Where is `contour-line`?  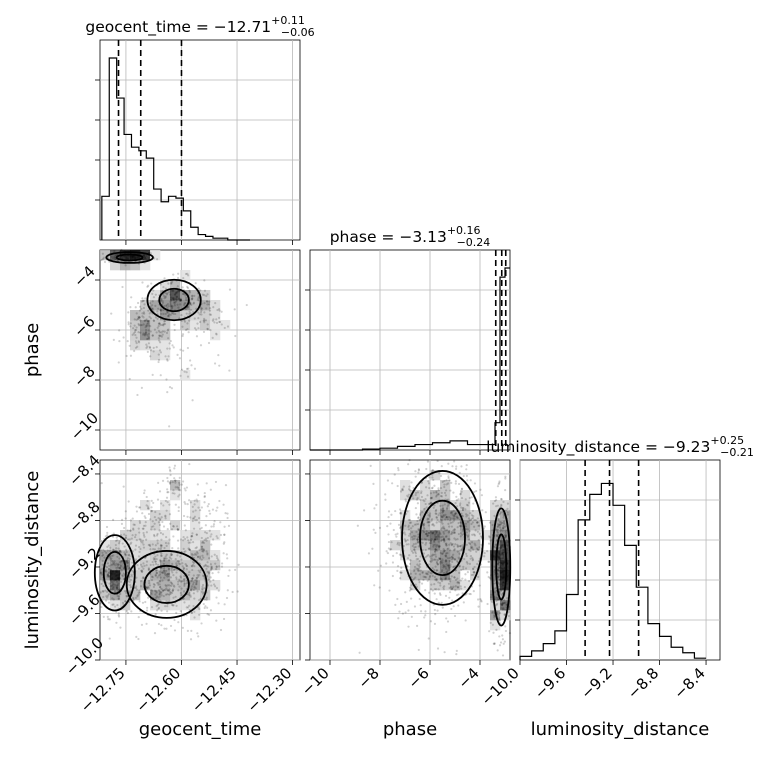
contour-line is located at coordinates (501, 567).